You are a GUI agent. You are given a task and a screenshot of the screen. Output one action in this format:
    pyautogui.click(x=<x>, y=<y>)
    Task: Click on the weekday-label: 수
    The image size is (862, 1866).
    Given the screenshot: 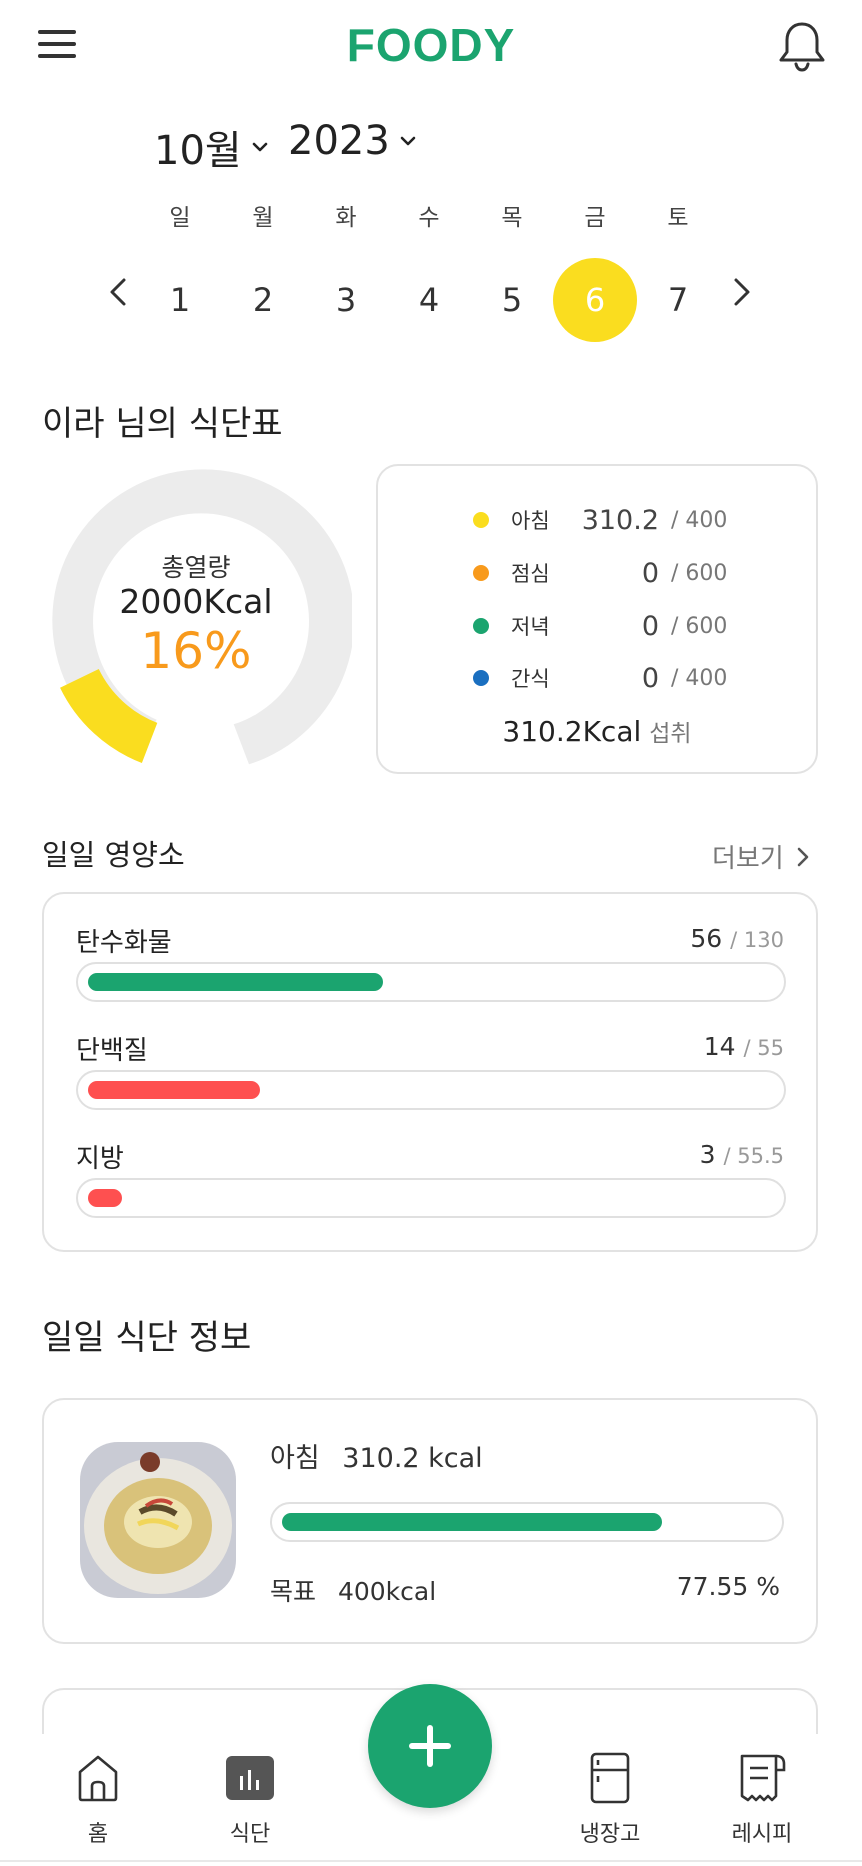 What is the action you would take?
    pyautogui.click(x=429, y=218)
    